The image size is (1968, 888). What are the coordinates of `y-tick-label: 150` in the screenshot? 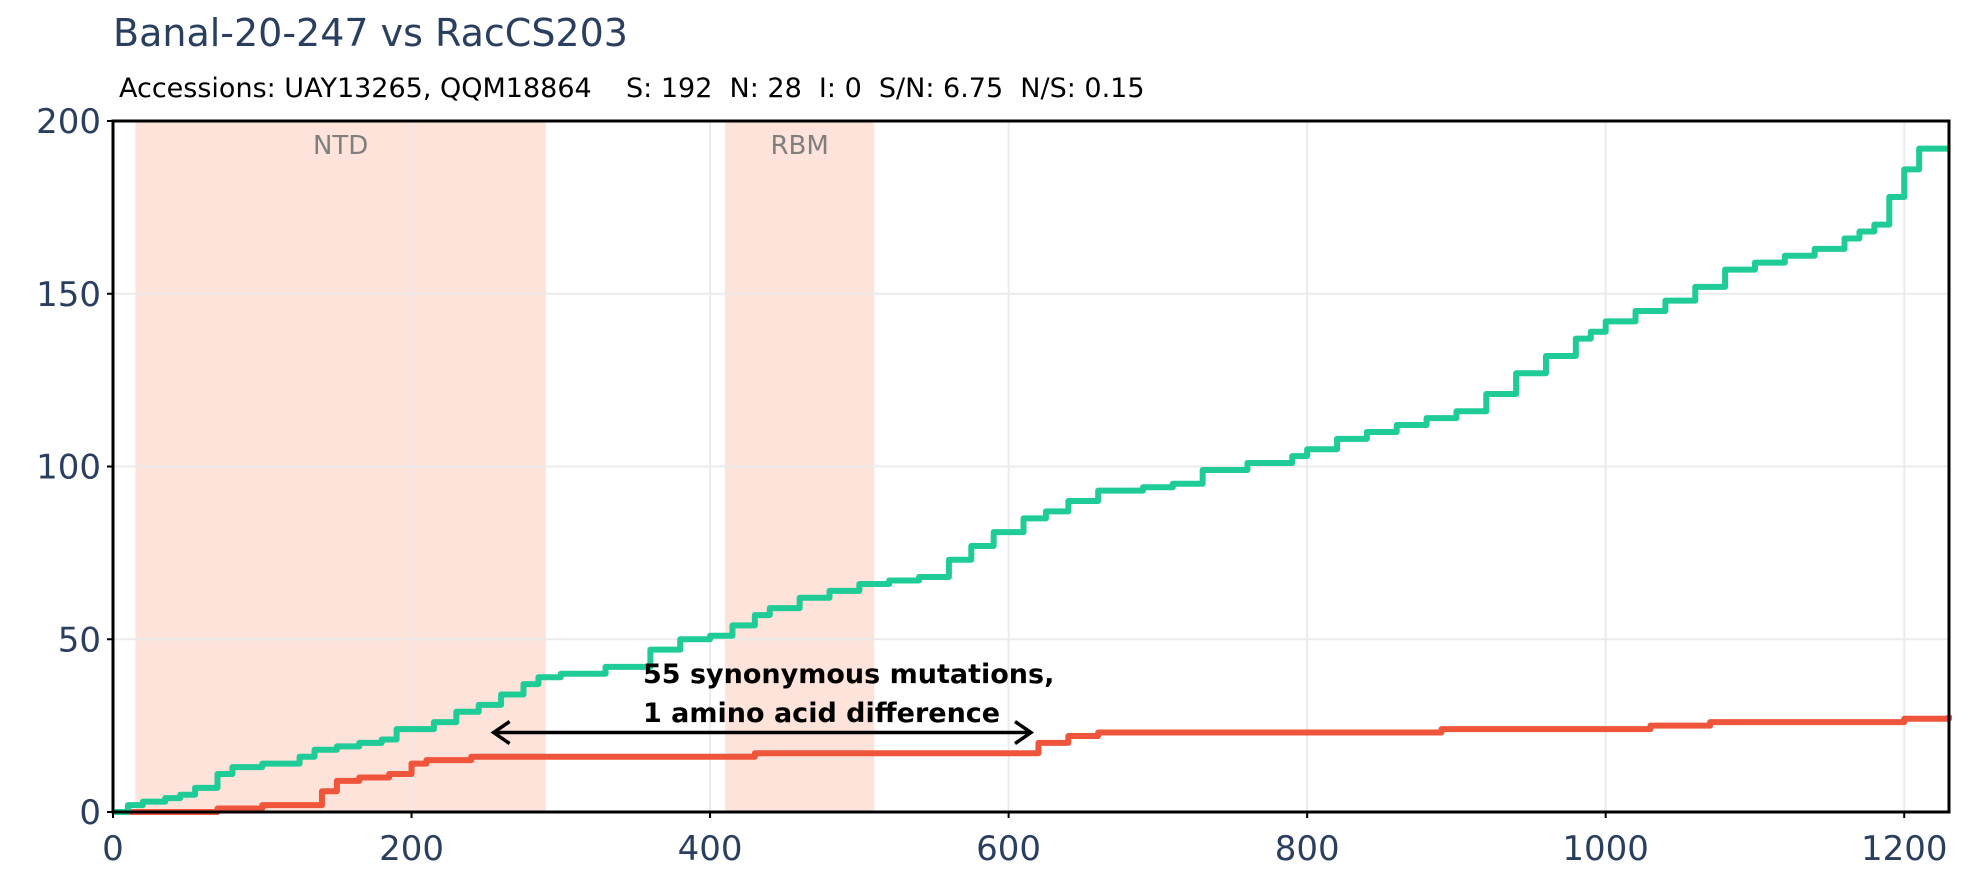 It's located at (68, 295).